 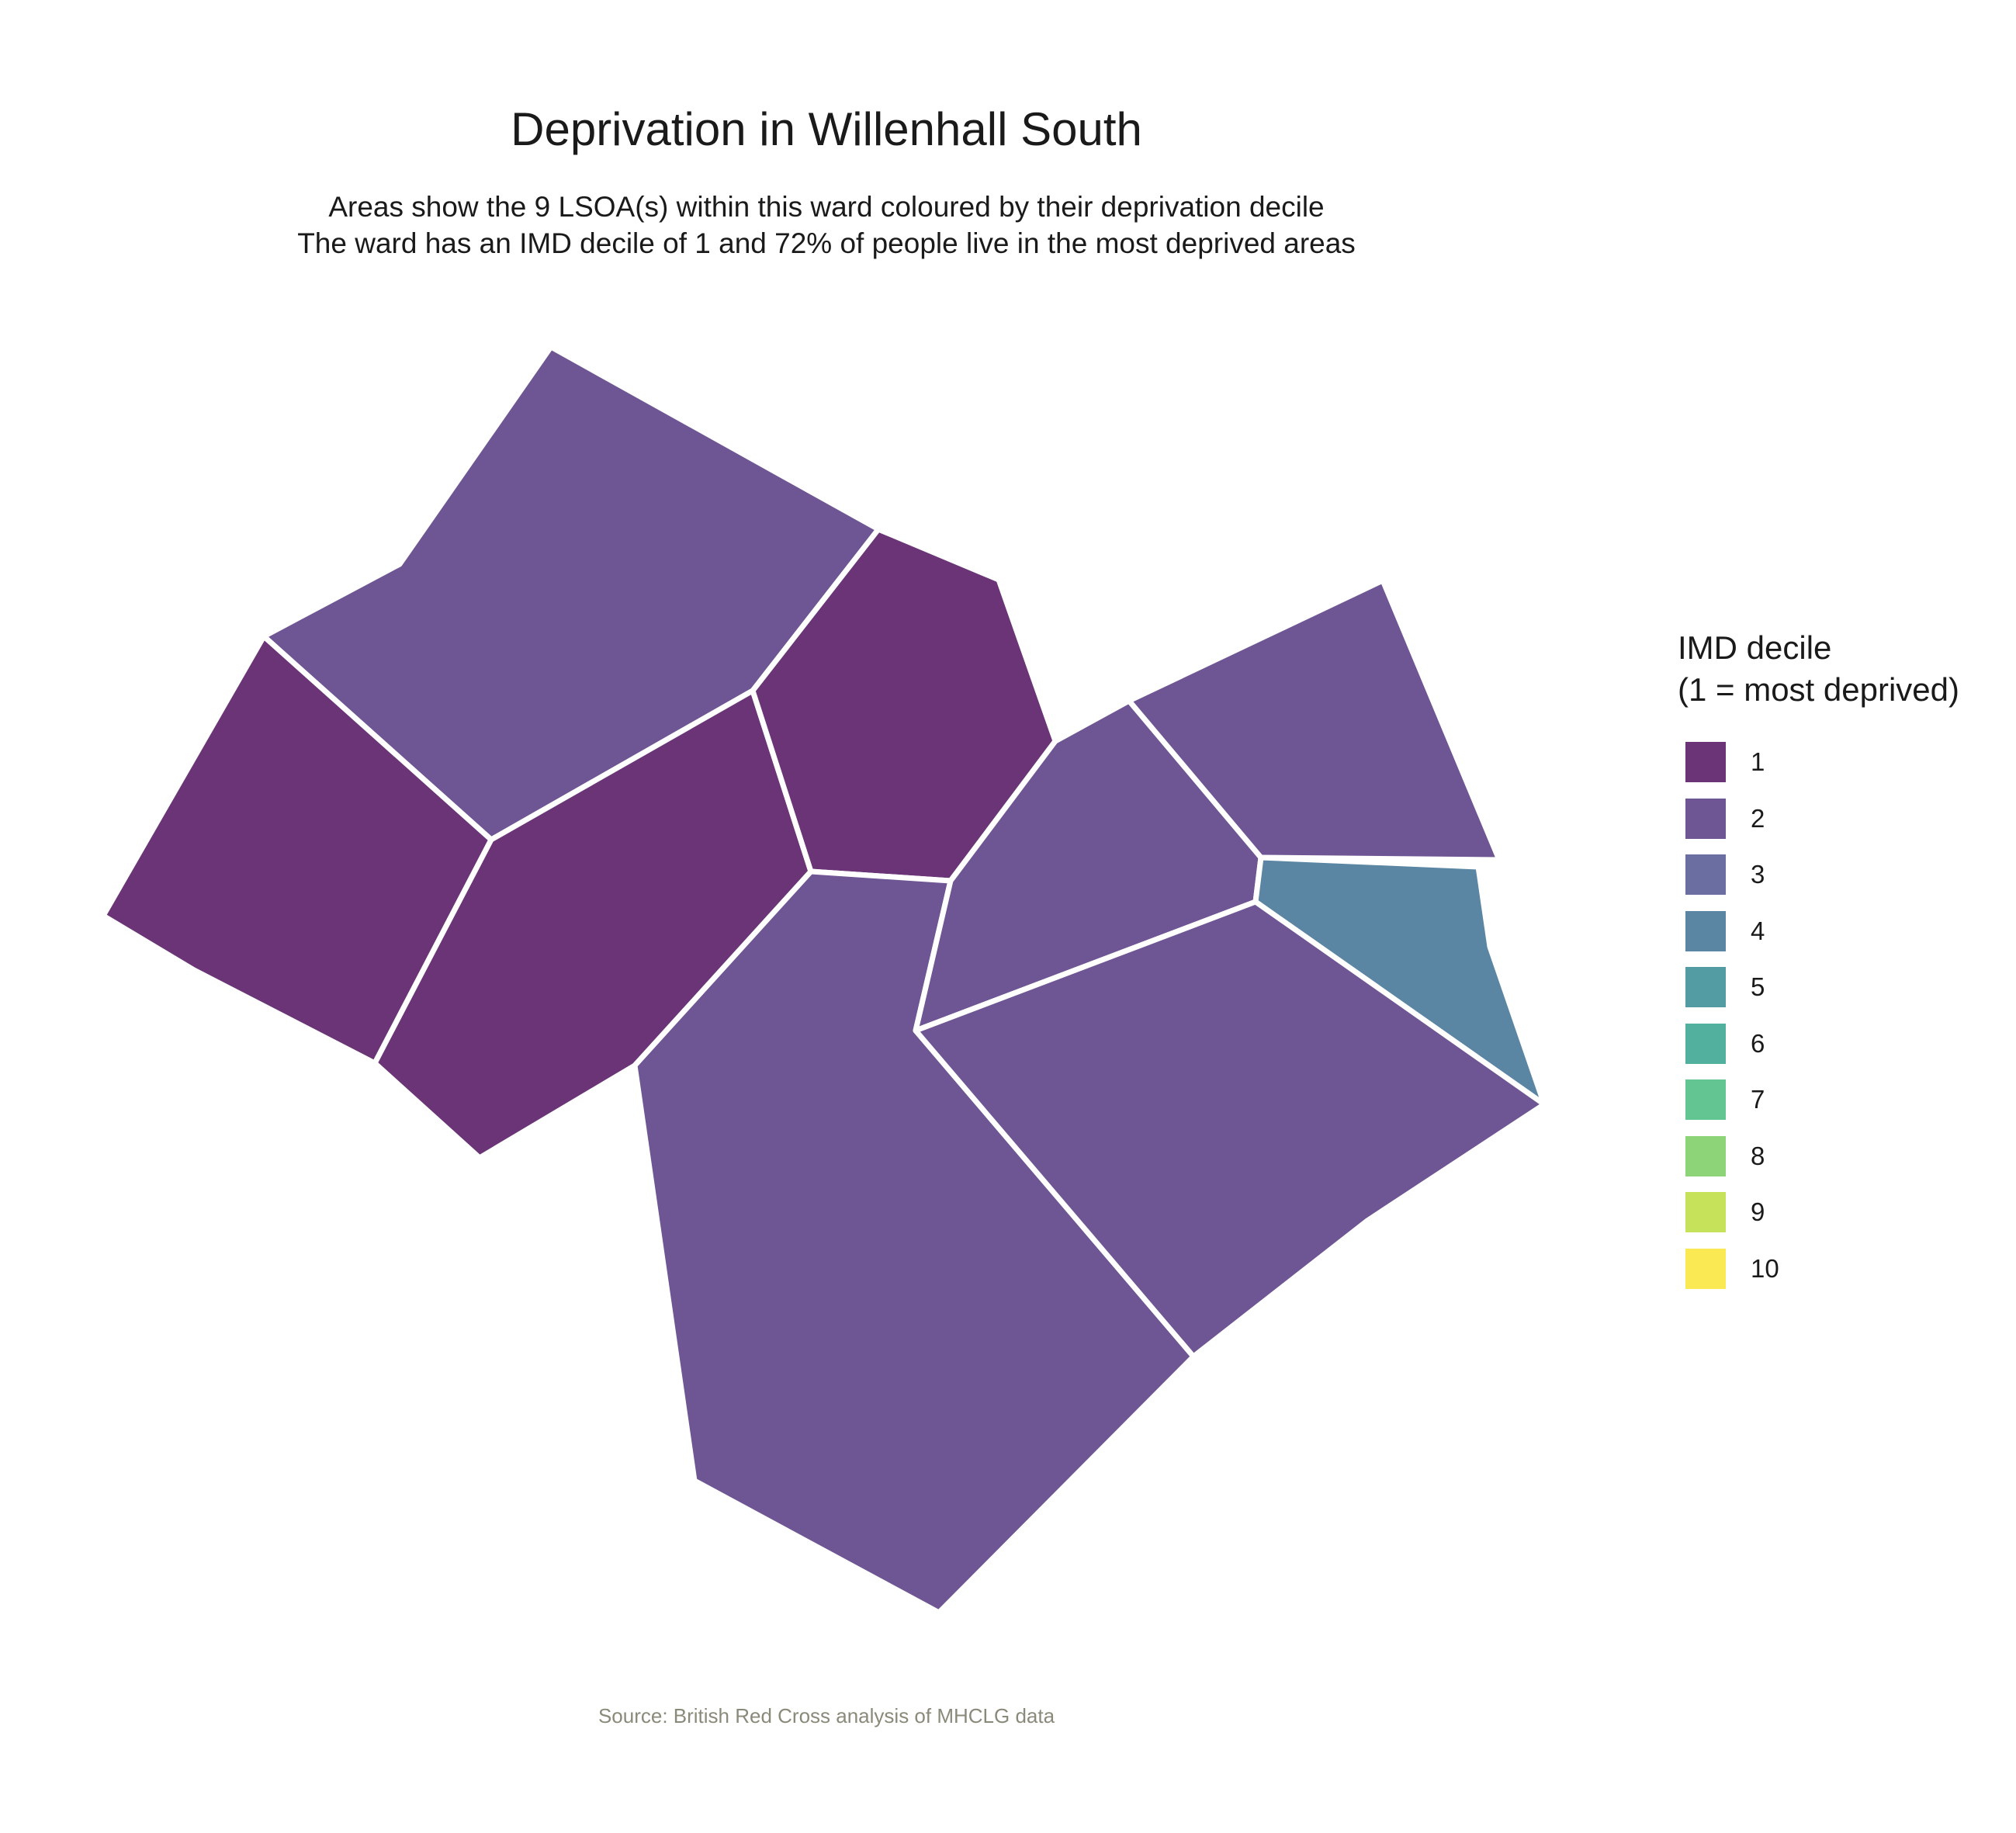 What do you see at coordinates (1758, 1099) in the screenshot?
I see `legend-label: 7` at bounding box center [1758, 1099].